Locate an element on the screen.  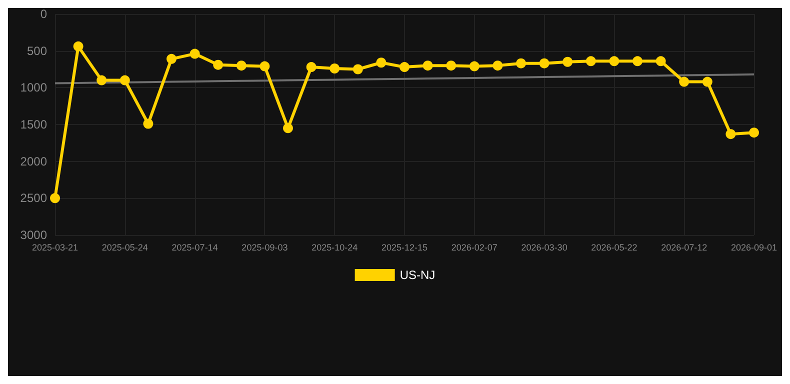
x-tick-label: 2025-09-03 is located at coordinates (265, 247).